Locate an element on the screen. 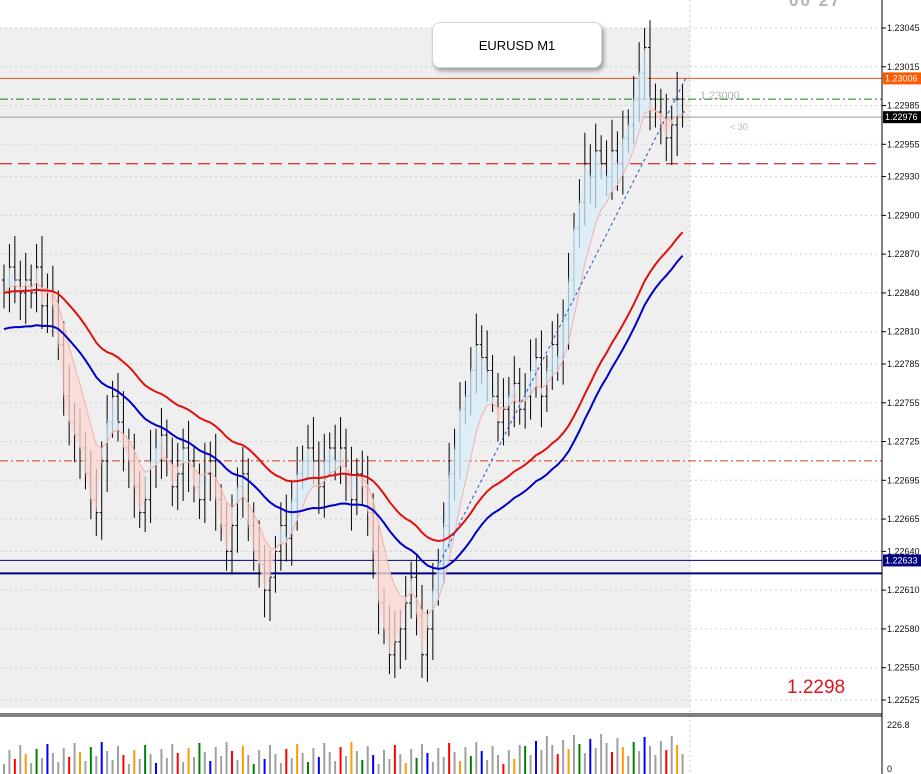 The width and height of the screenshot is (921, 774). price-tick-label: 1.22985 is located at coordinates (903, 106).